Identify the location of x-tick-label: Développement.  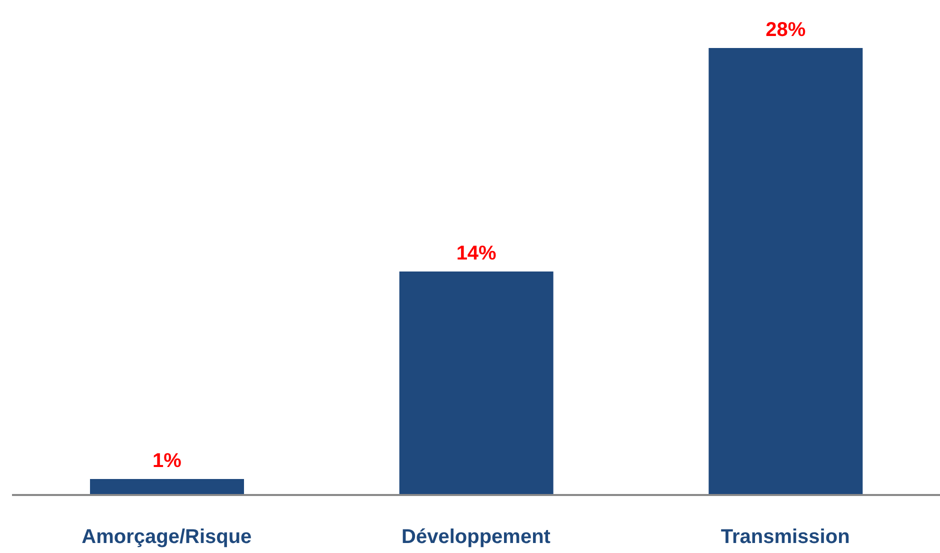
(476, 537).